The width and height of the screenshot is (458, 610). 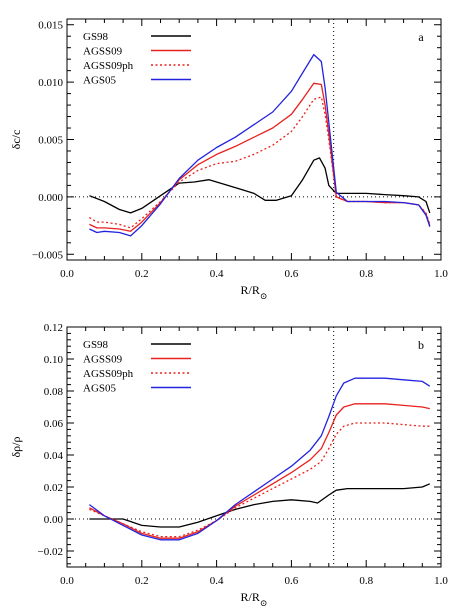 What do you see at coordinates (50, 198) in the screenshot?
I see `y-tick-label: 0.000` at bounding box center [50, 198].